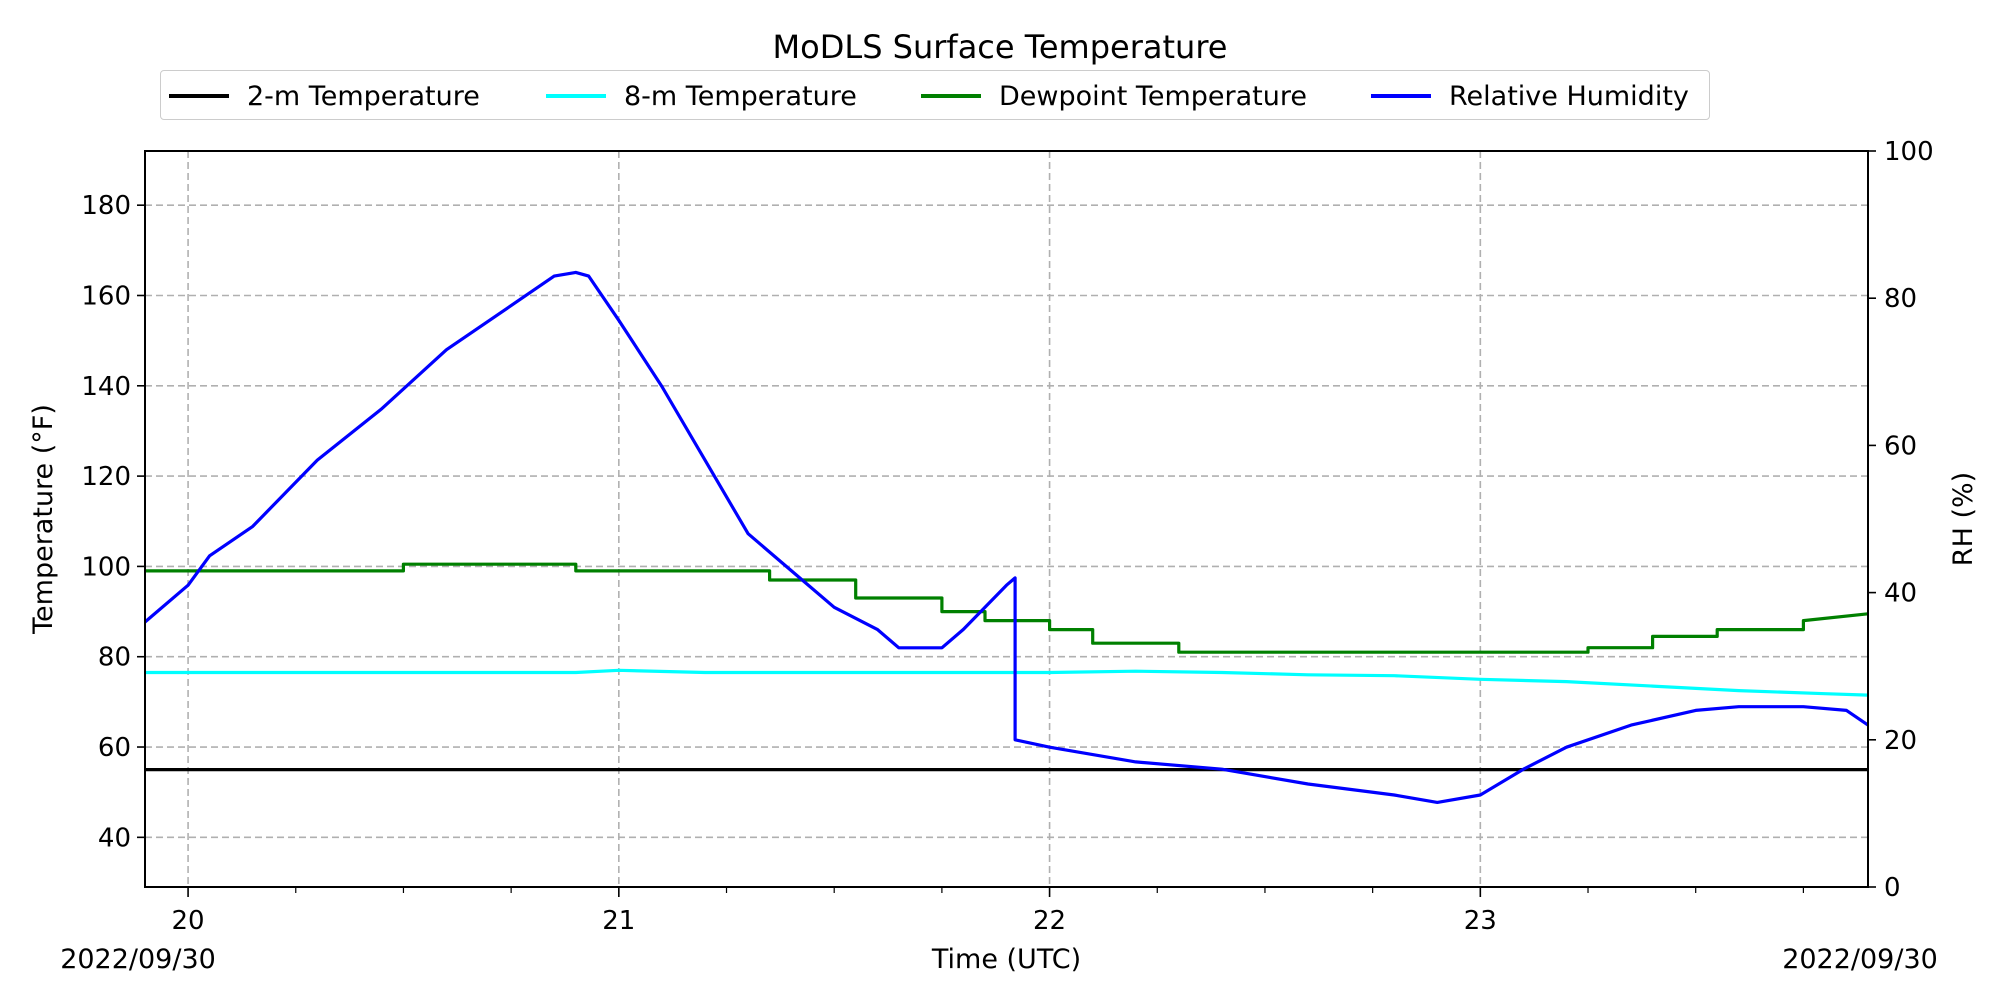 The image size is (2000, 1000). Describe the element at coordinates (114, 838) in the screenshot. I see `y-tick-label: 40` at that location.